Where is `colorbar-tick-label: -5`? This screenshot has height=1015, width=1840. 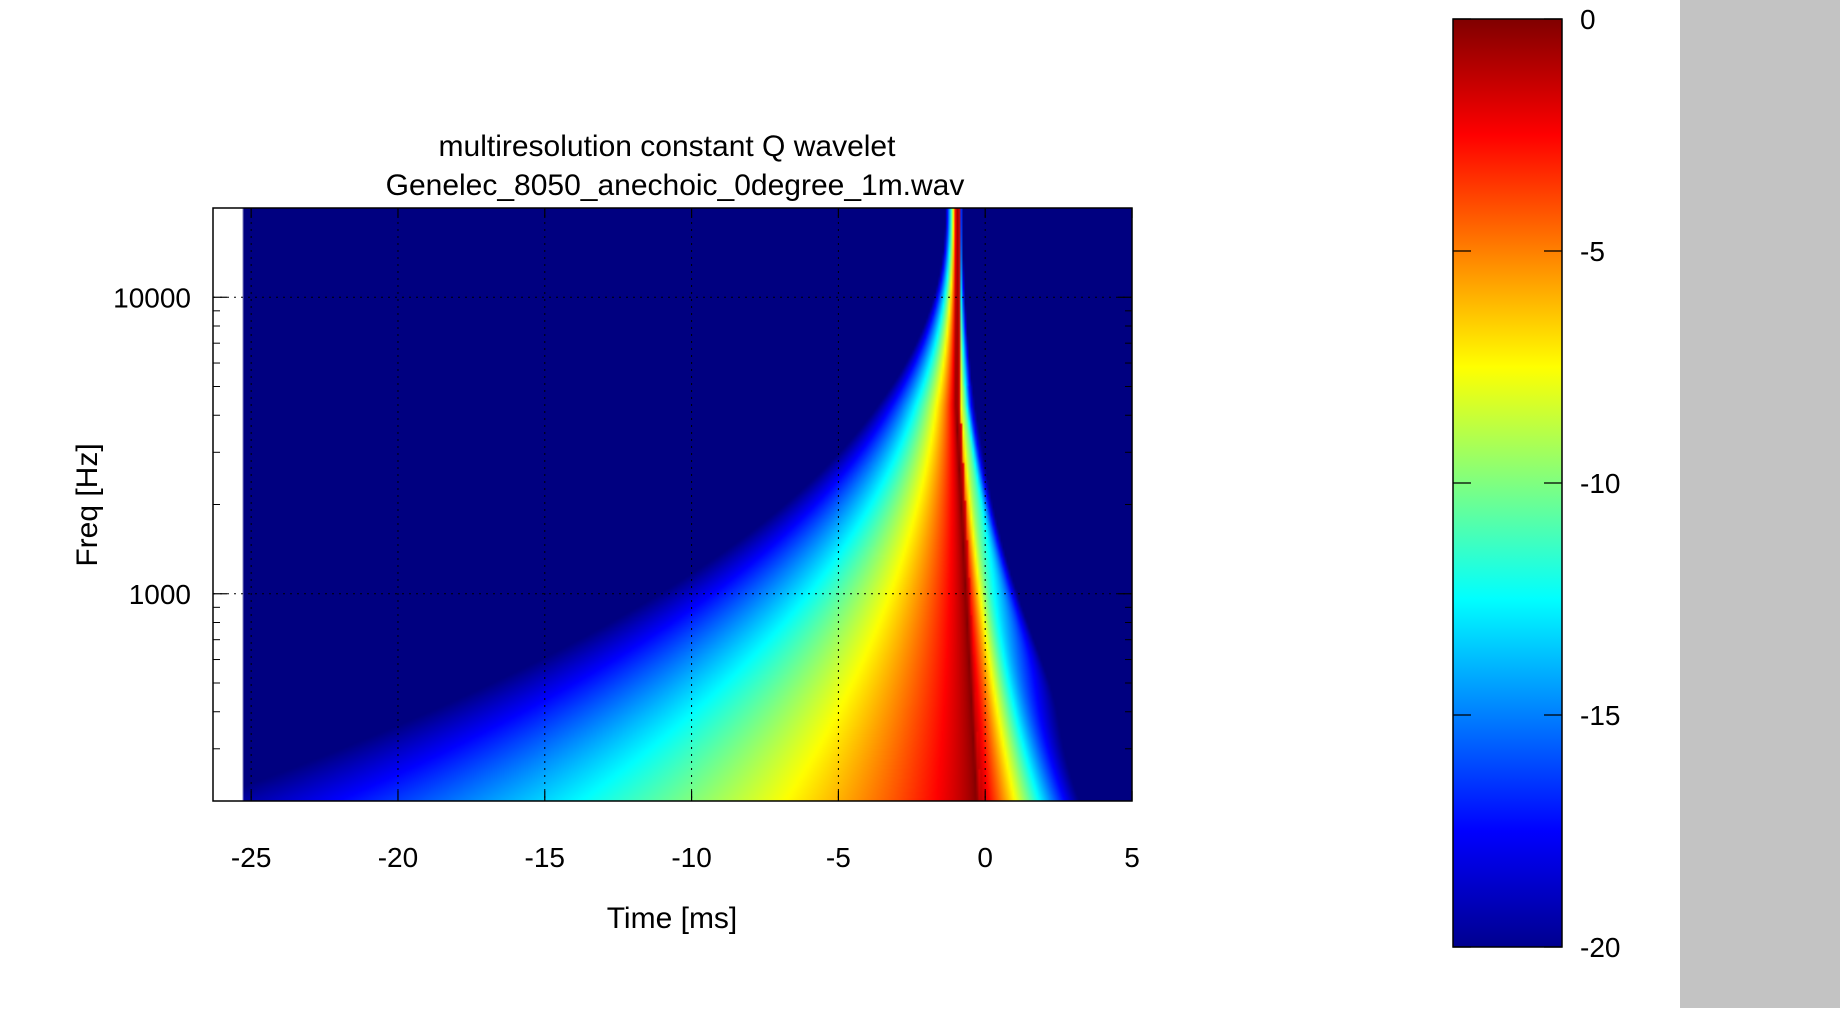 colorbar-tick-label: -5 is located at coordinates (1592, 251).